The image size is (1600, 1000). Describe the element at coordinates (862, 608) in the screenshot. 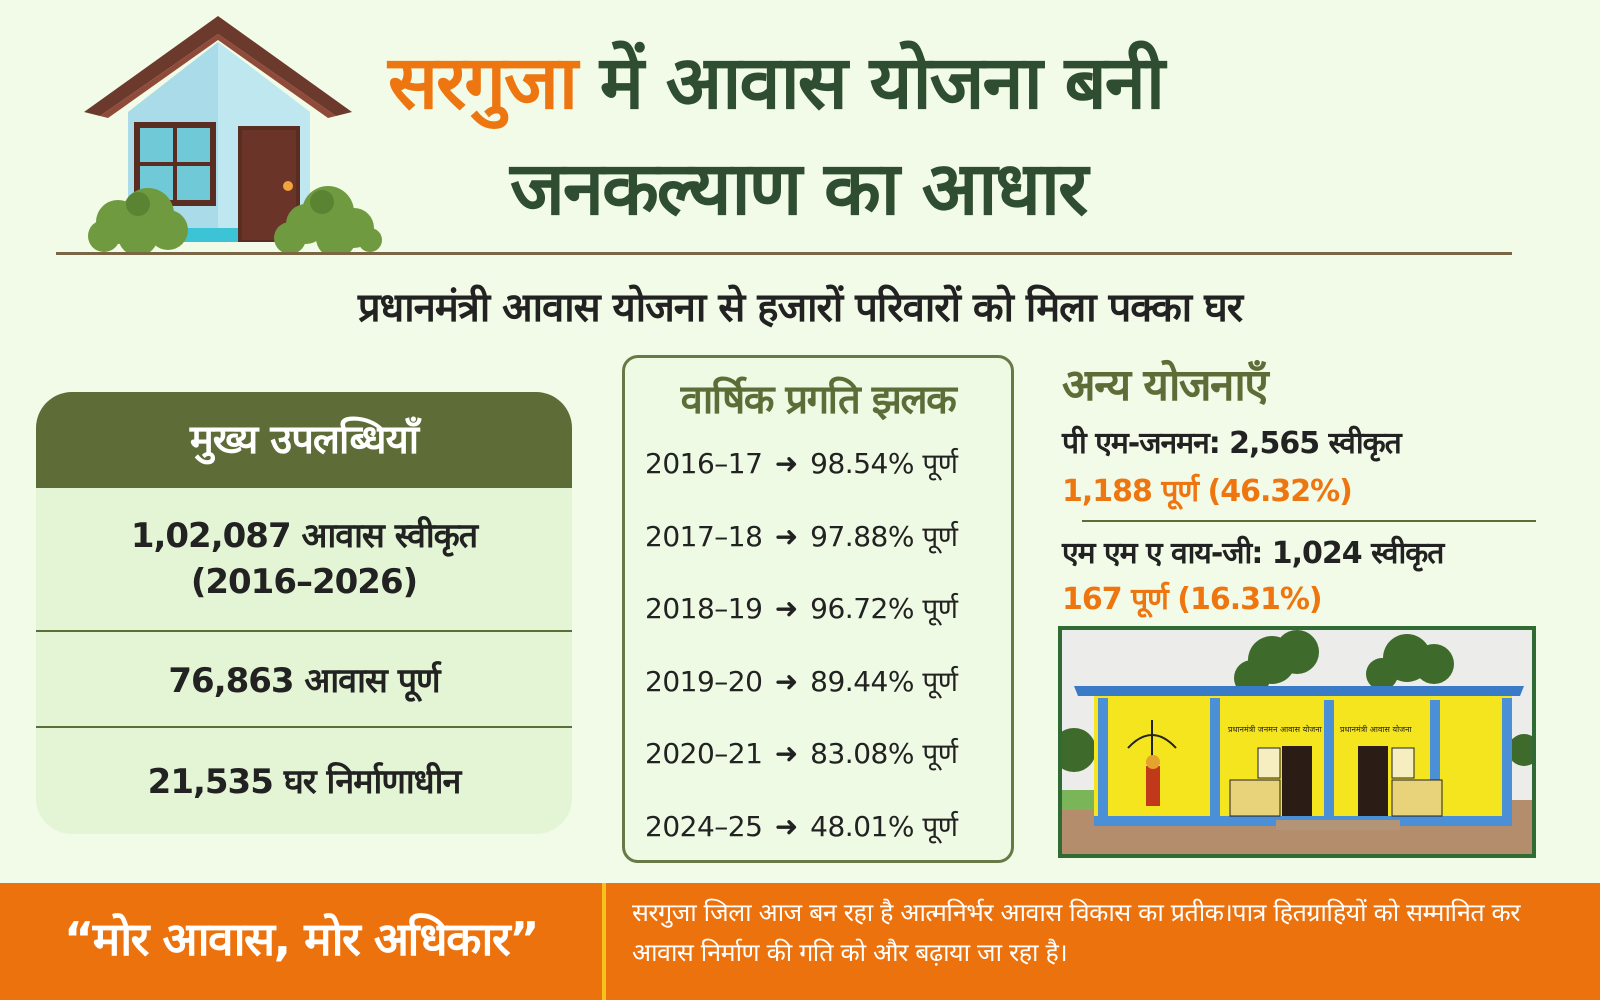

I see `progress-percent: 96.72%` at that location.